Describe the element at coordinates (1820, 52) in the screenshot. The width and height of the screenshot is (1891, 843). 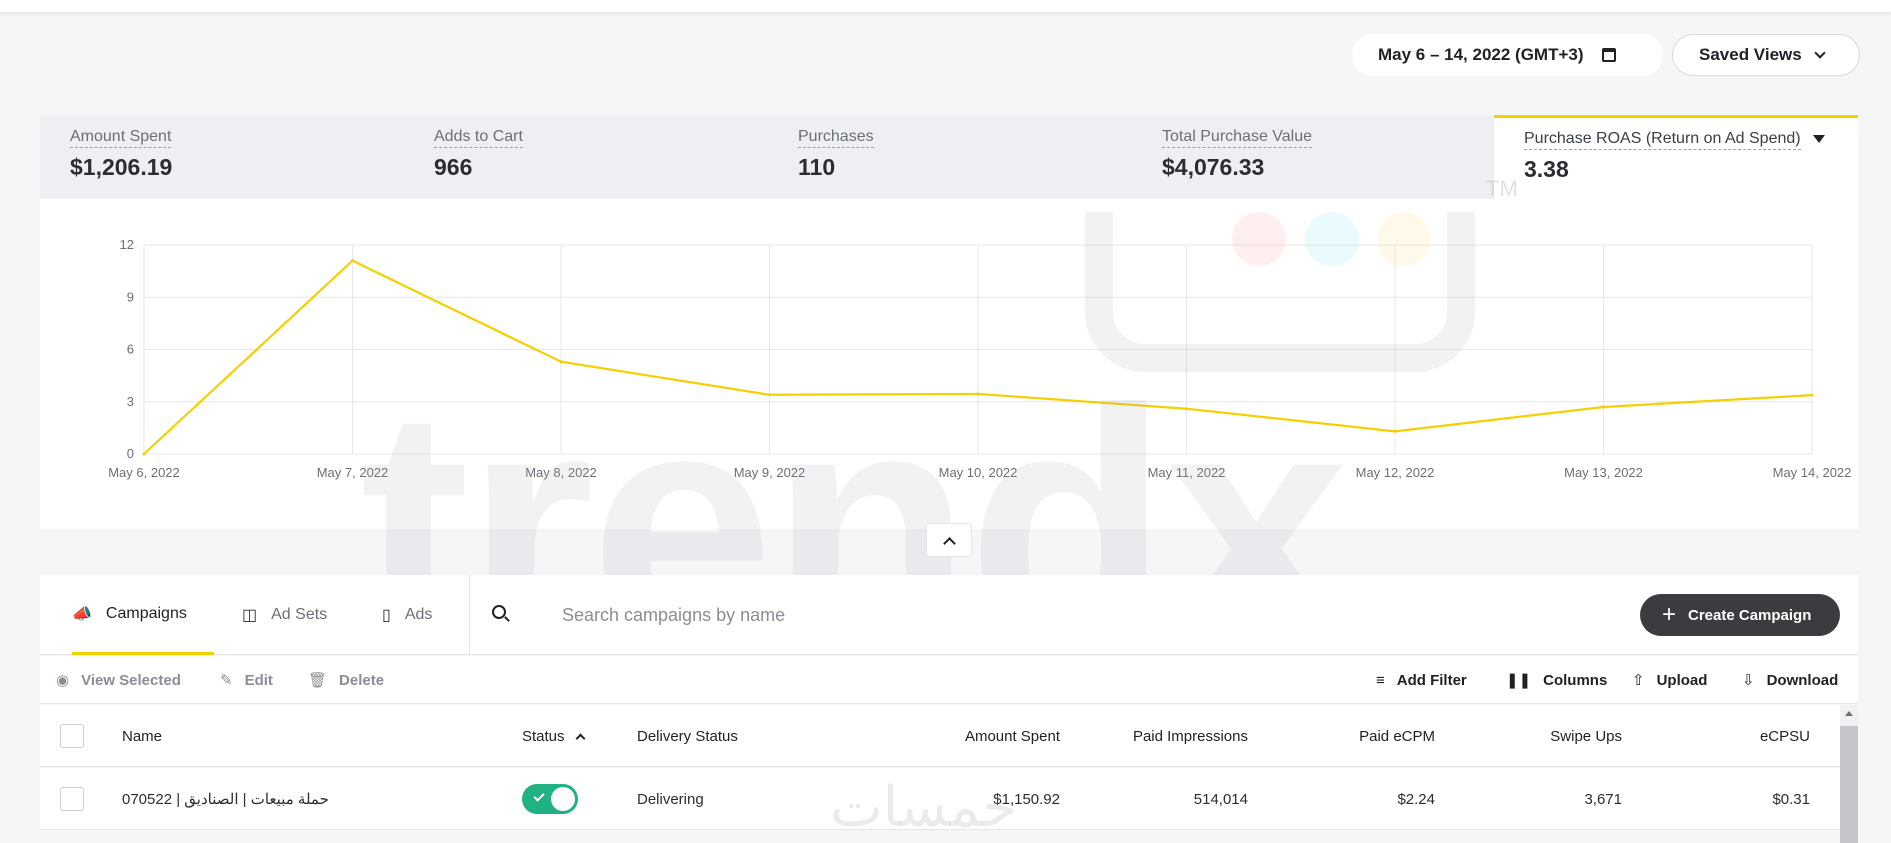
I see `chevron-down-icon` at that location.